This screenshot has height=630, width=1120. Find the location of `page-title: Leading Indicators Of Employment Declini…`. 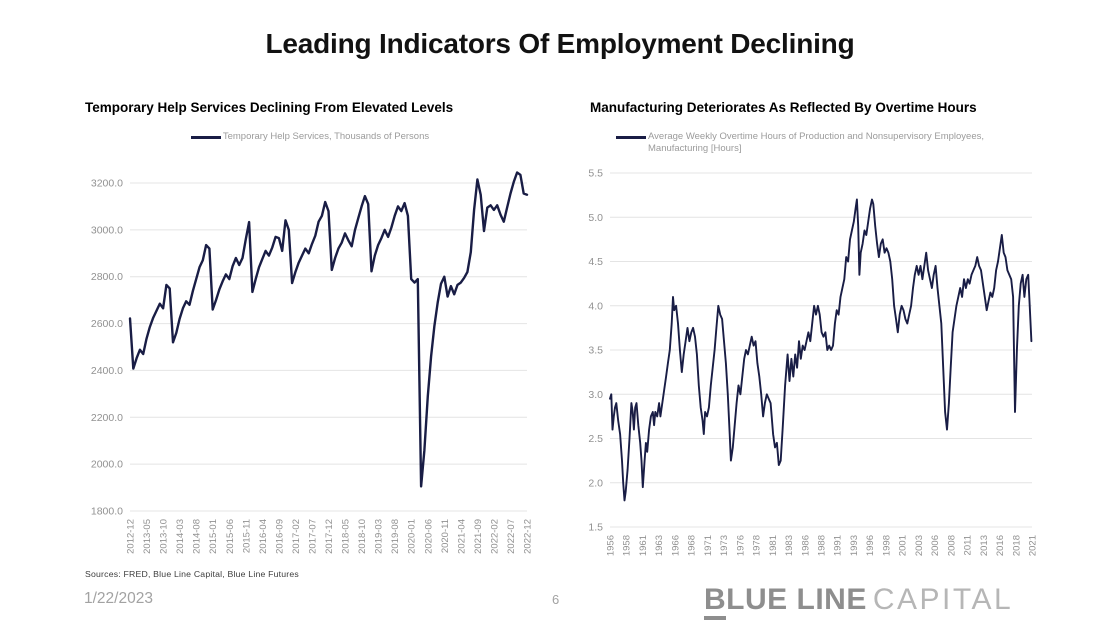

page-title: Leading Indicators Of Employment Declini… is located at coordinates (560, 43).